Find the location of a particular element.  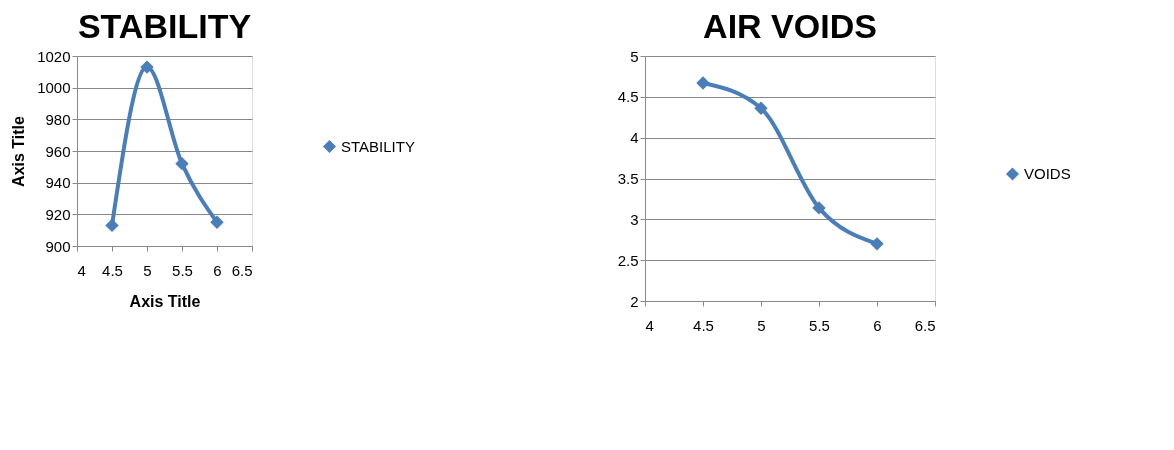

y-tick-label: 2.5 is located at coordinates (628, 260).